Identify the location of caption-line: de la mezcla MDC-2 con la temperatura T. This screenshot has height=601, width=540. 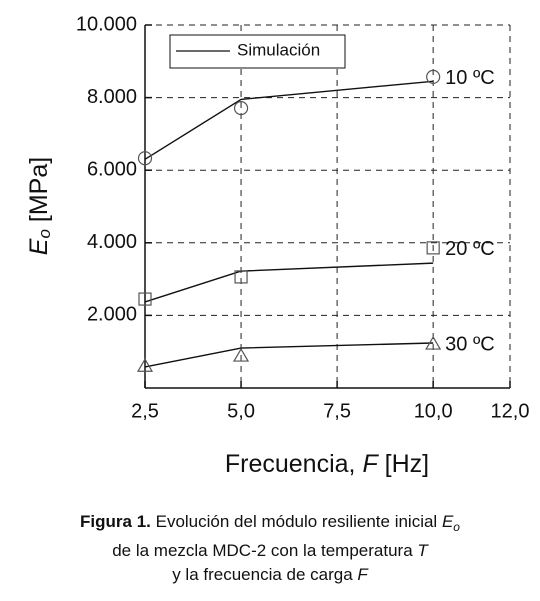
(270, 551).